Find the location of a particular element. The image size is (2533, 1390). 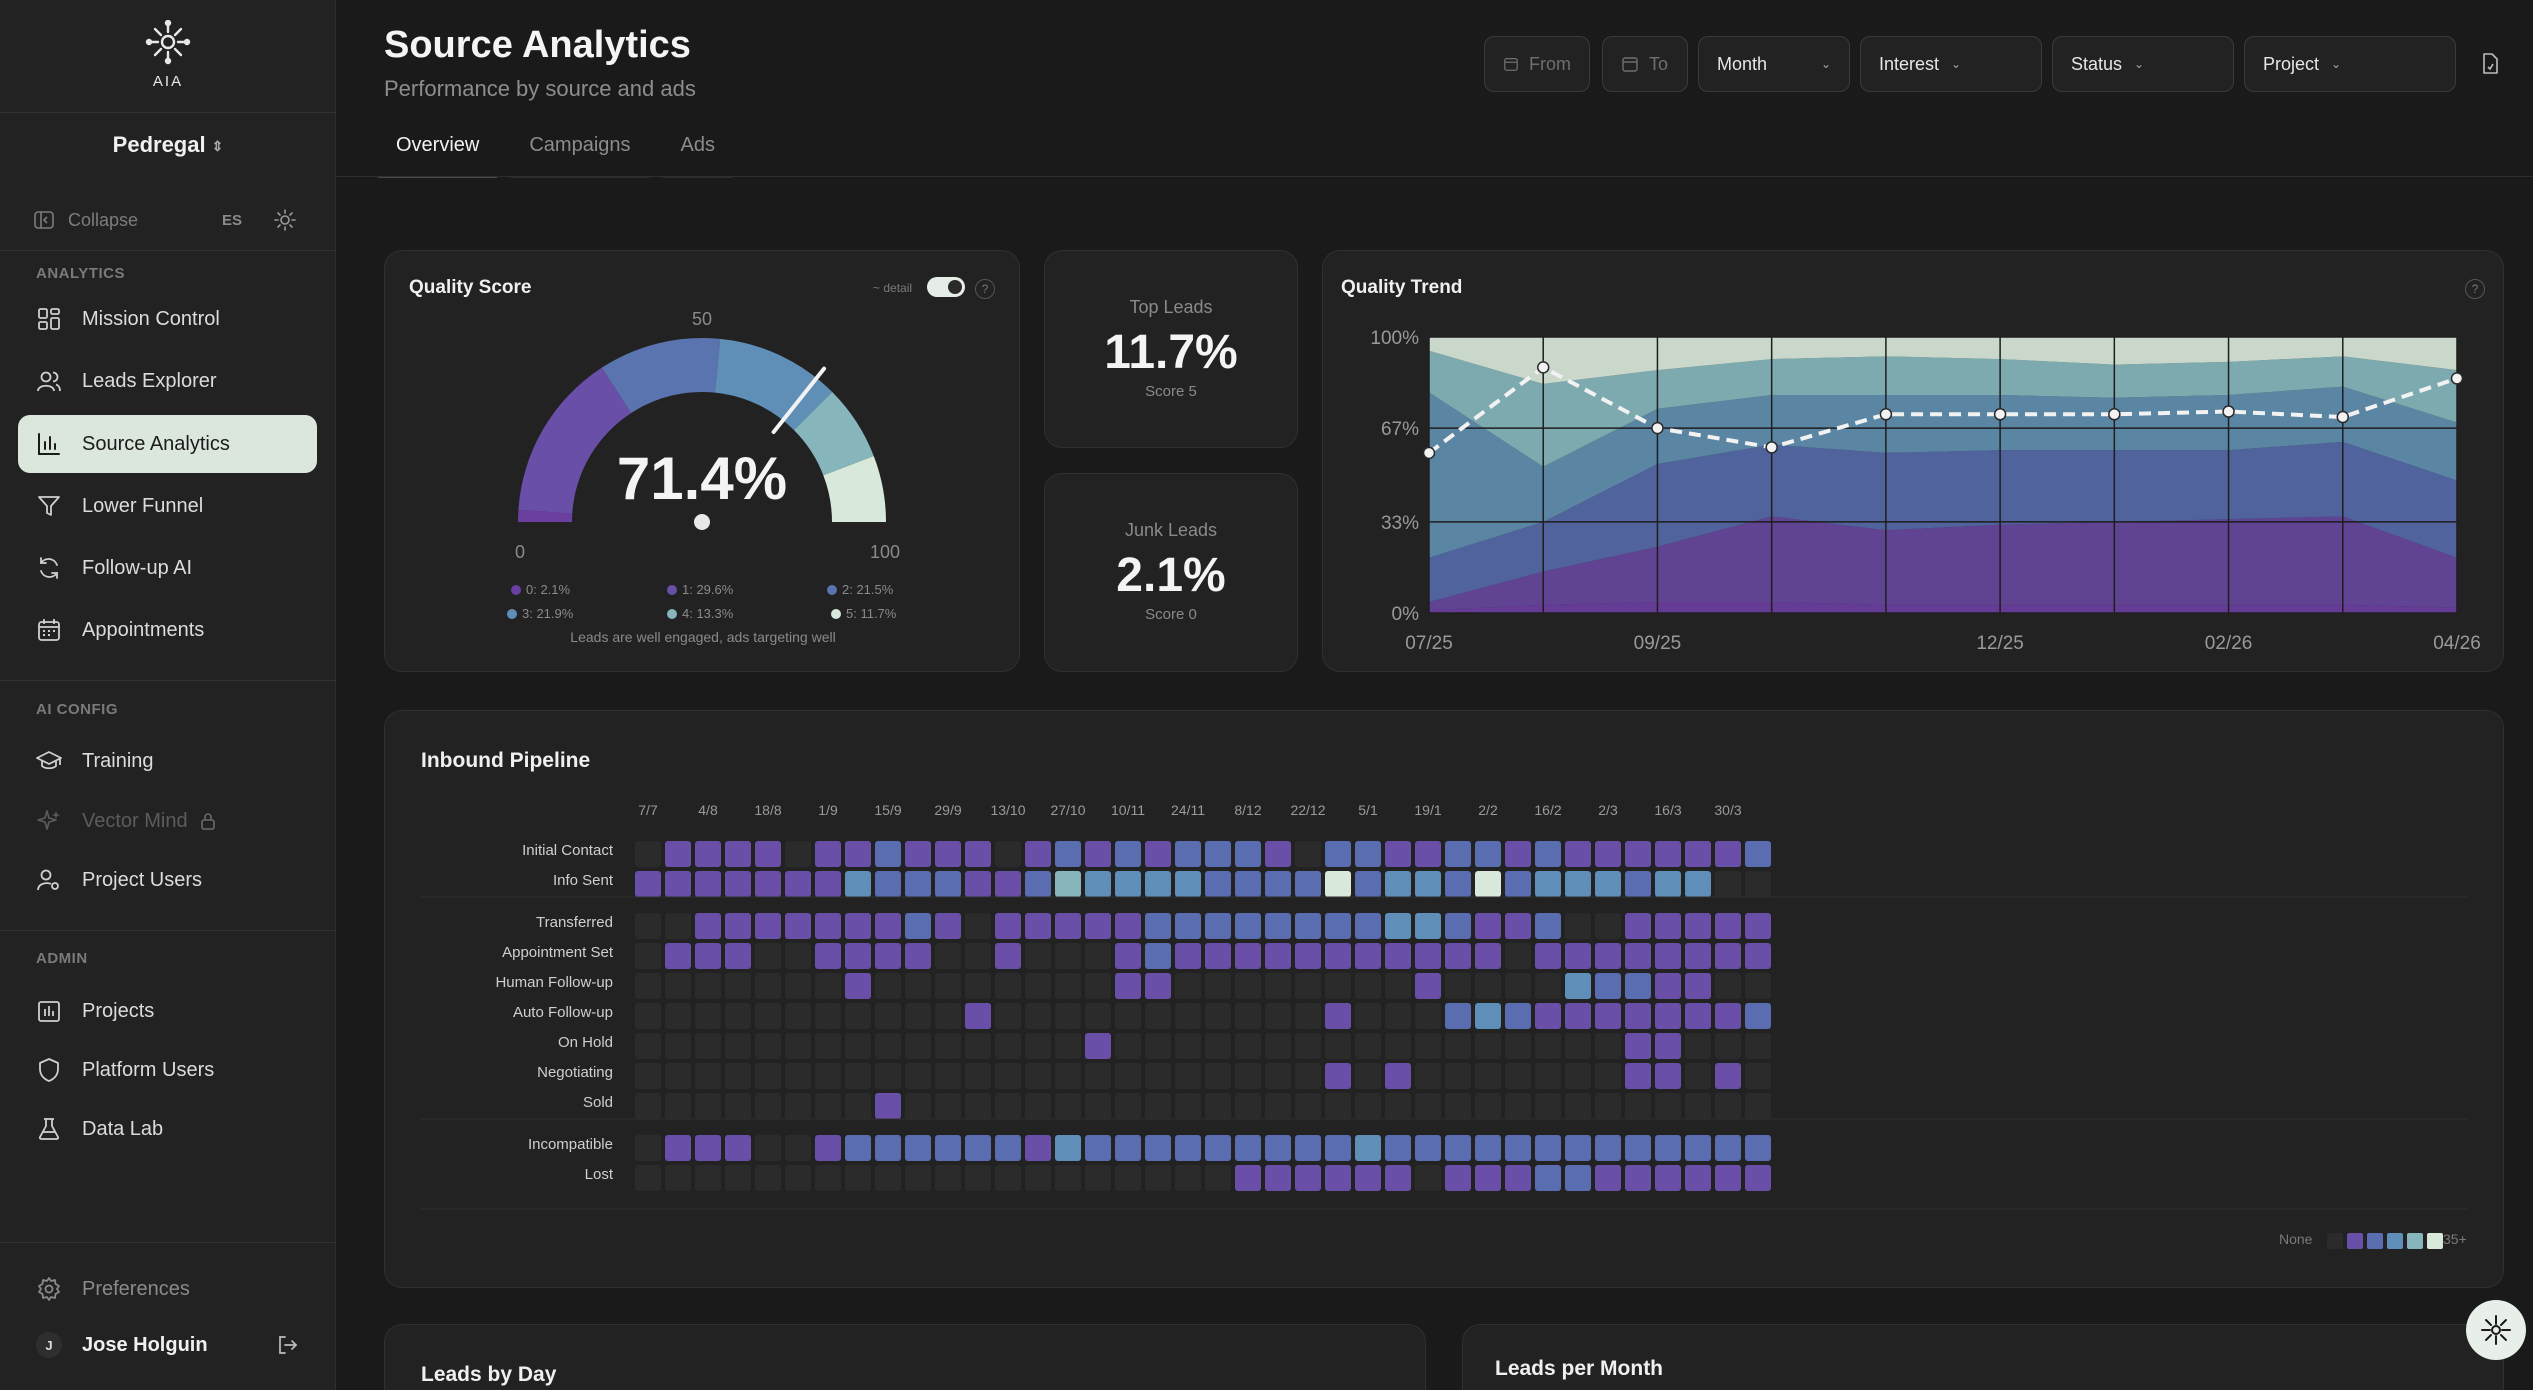

export-file-icon is located at coordinates (2490, 64).